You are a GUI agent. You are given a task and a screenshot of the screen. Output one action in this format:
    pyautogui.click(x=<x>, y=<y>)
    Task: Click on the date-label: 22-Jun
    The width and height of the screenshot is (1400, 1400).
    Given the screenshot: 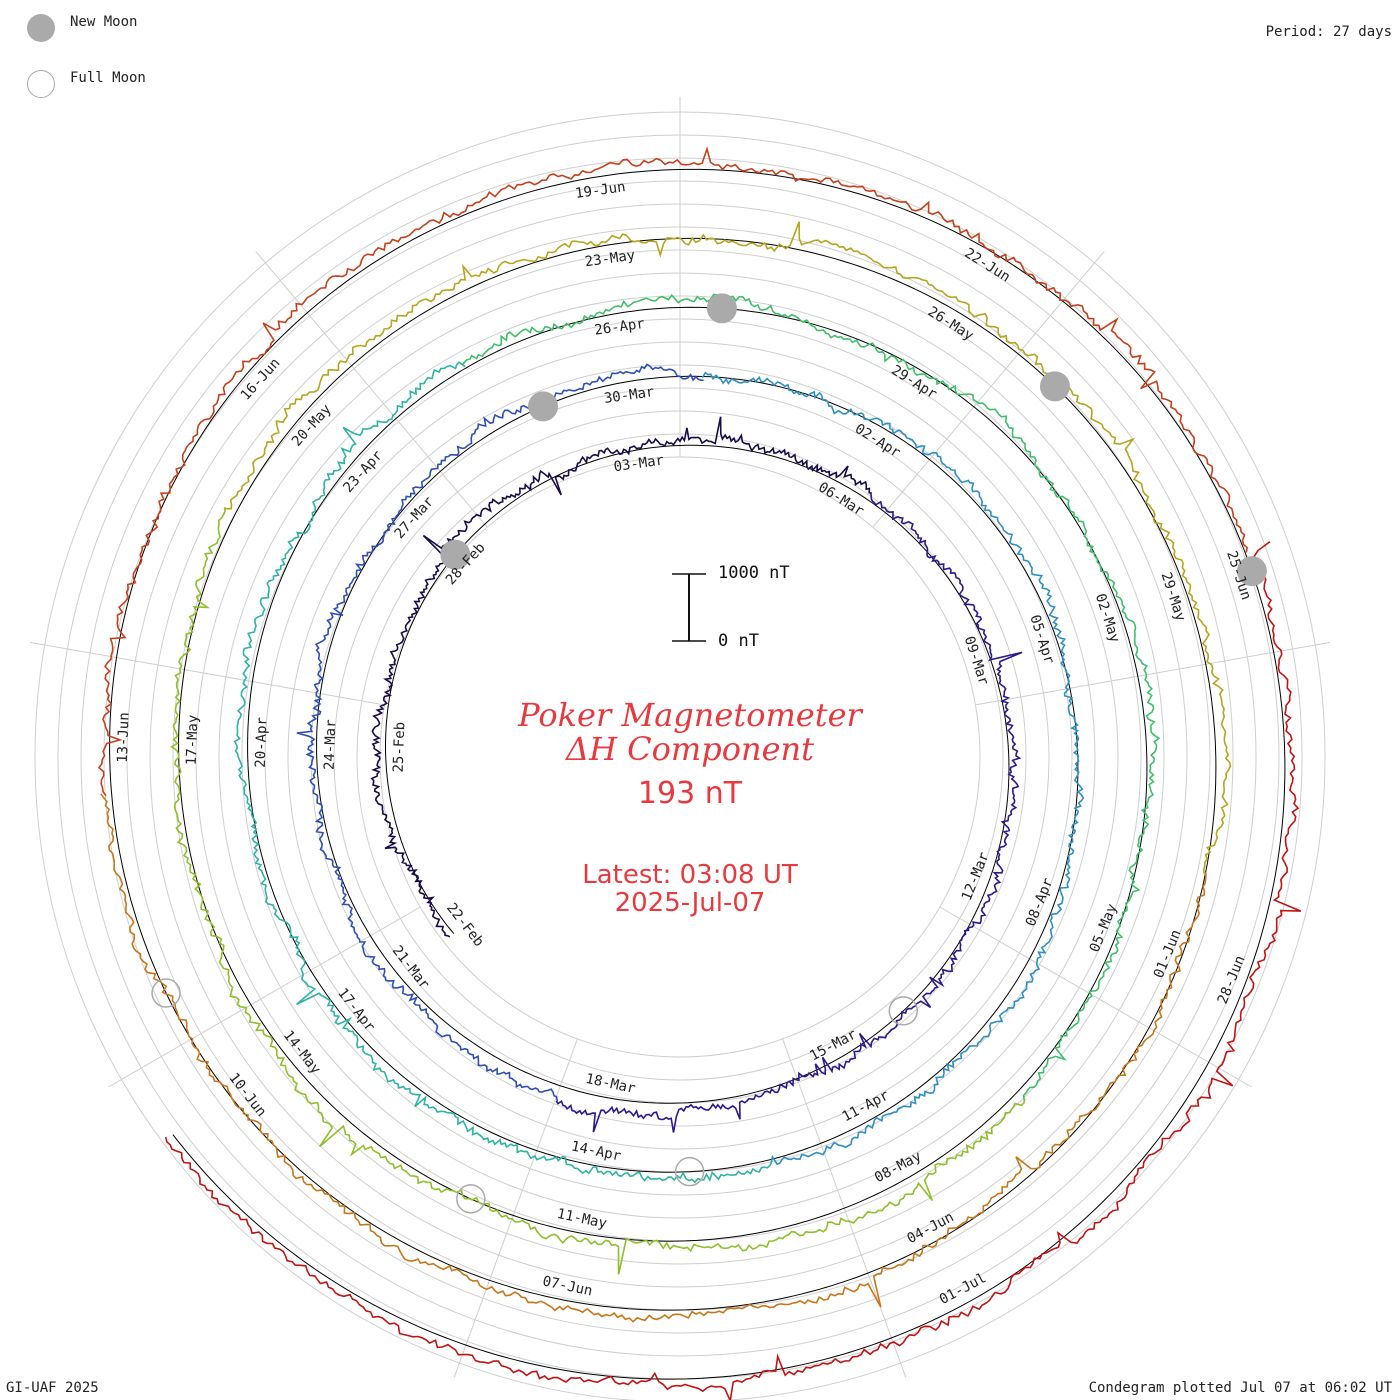 What is the action you would take?
    pyautogui.click(x=986, y=265)
    